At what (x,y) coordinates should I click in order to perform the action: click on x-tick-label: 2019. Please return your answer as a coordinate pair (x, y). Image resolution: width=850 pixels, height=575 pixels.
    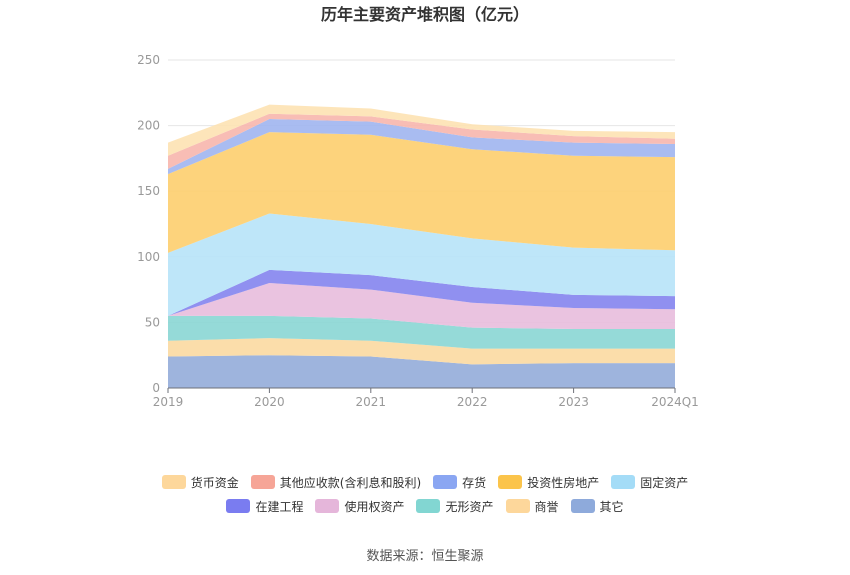
    Looking at the image, I should click on (168, 402).